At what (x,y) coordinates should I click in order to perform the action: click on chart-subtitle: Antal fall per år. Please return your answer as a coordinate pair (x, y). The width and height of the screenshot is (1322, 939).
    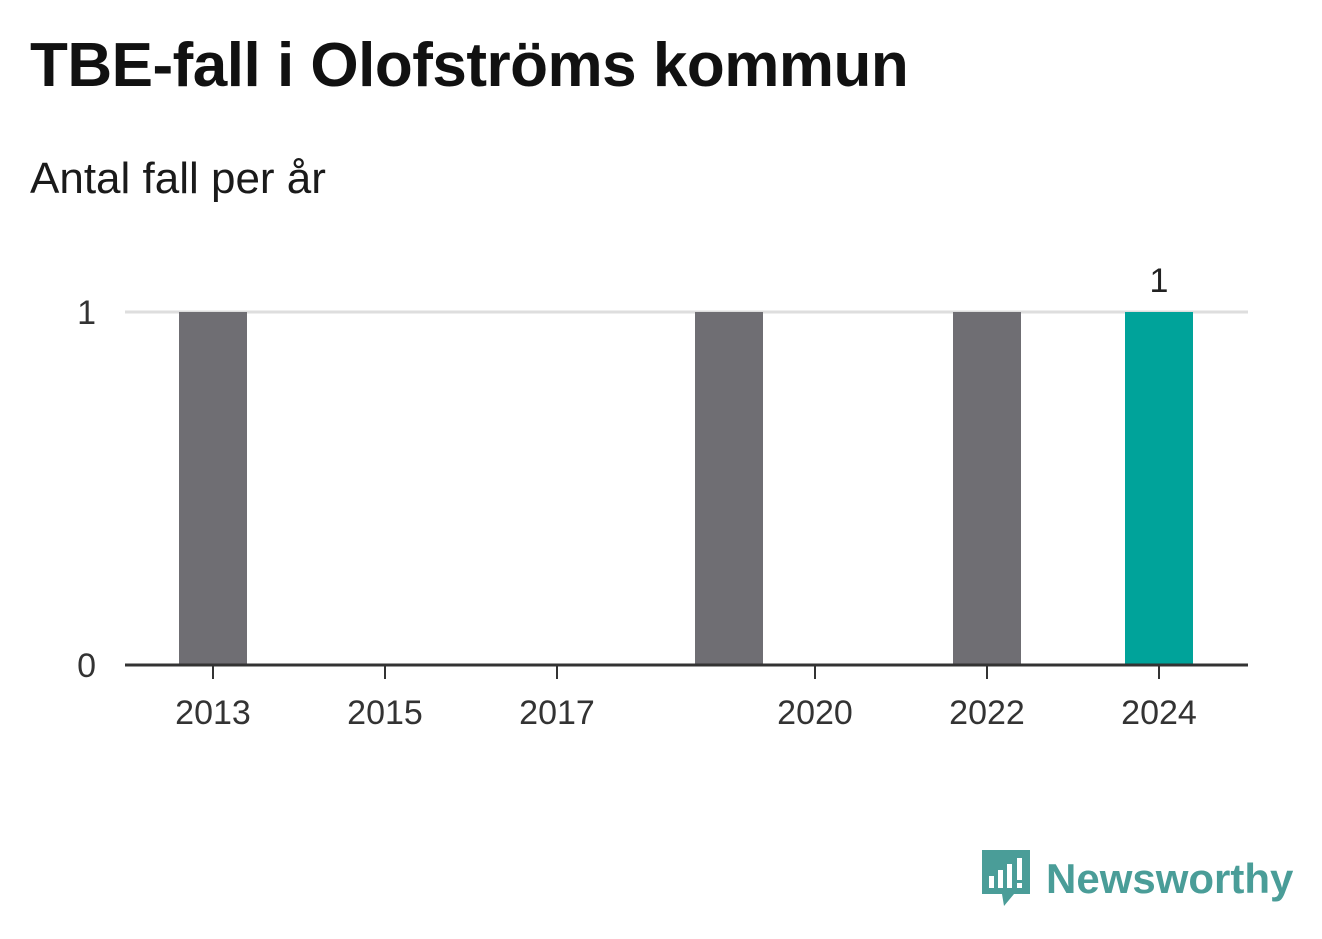
    Looking at the image, I should click on (178, 178).